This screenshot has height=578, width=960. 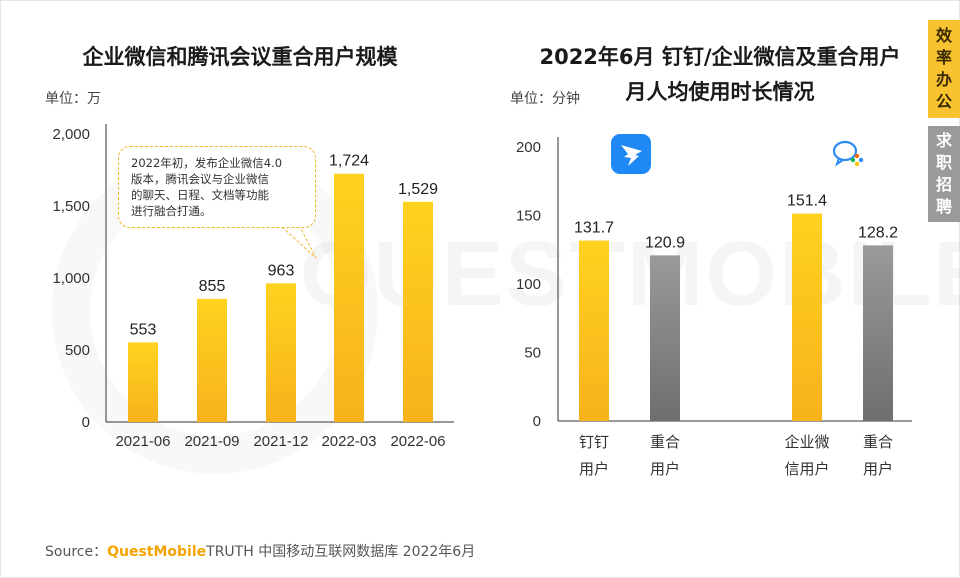 I want to click on right-y-tick-label: 0, so click(x=537, y=421).